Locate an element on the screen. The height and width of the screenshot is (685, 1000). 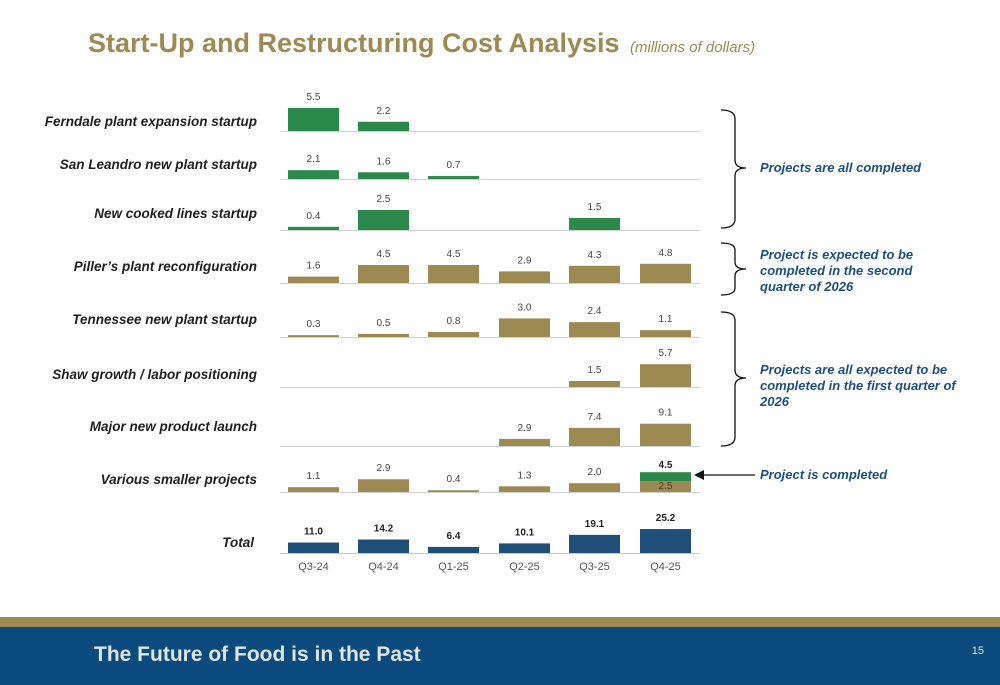
footer-bar: The Future of Food is in the Past 15 is located at coordinates (500, 656).